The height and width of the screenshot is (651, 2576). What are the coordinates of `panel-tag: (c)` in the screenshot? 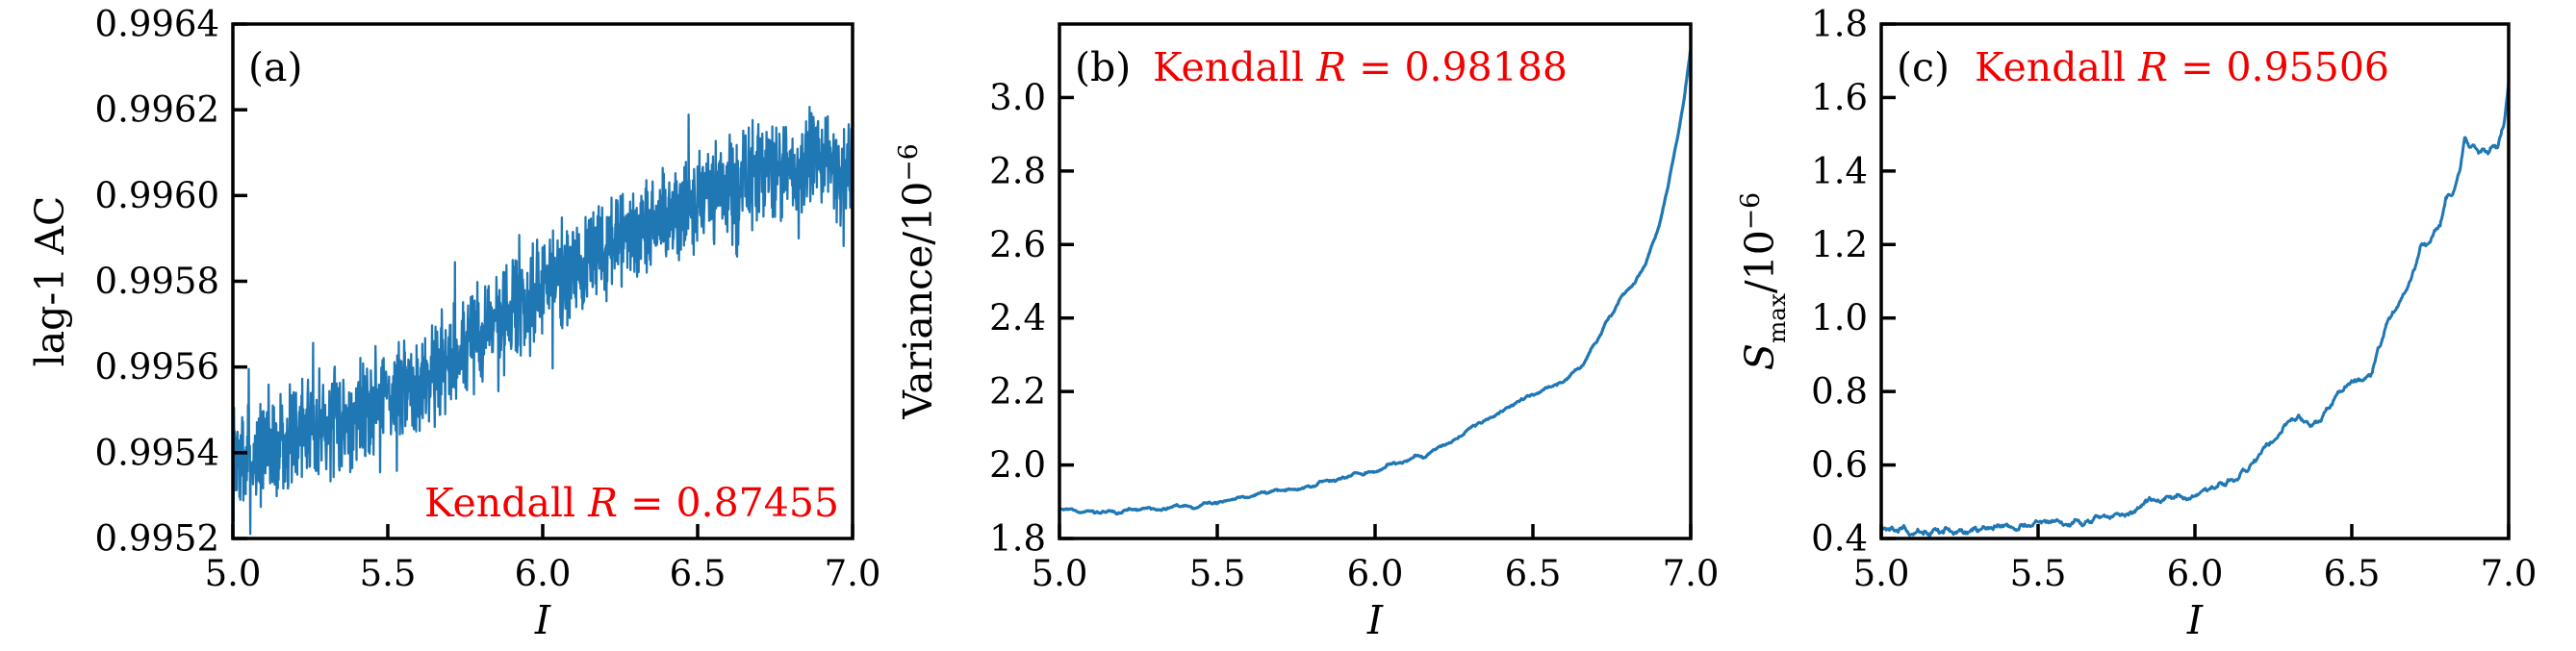 It's located at (1923, 67).